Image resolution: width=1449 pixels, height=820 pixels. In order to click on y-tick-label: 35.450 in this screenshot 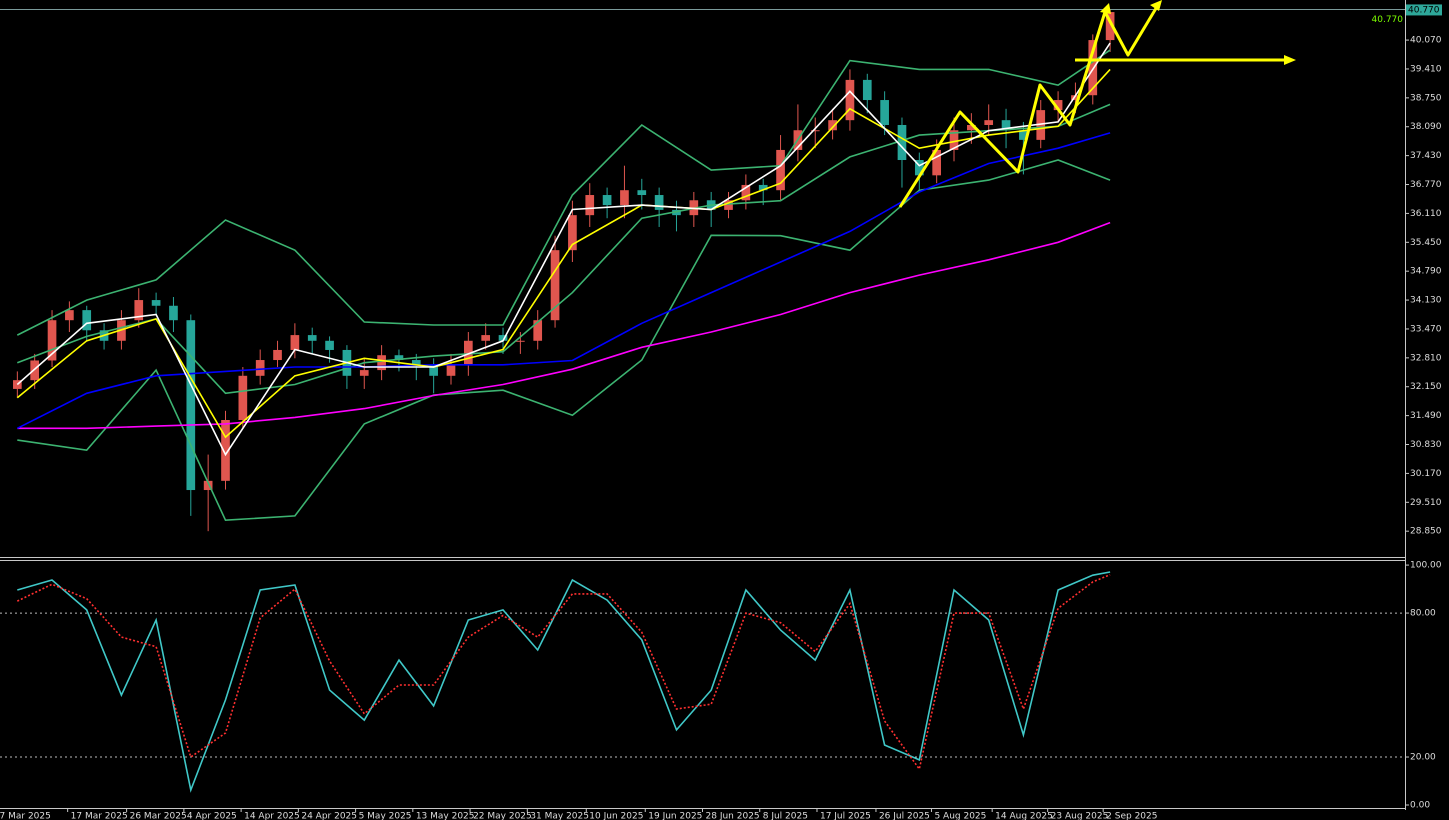, I will do `click(1426, 243)`.